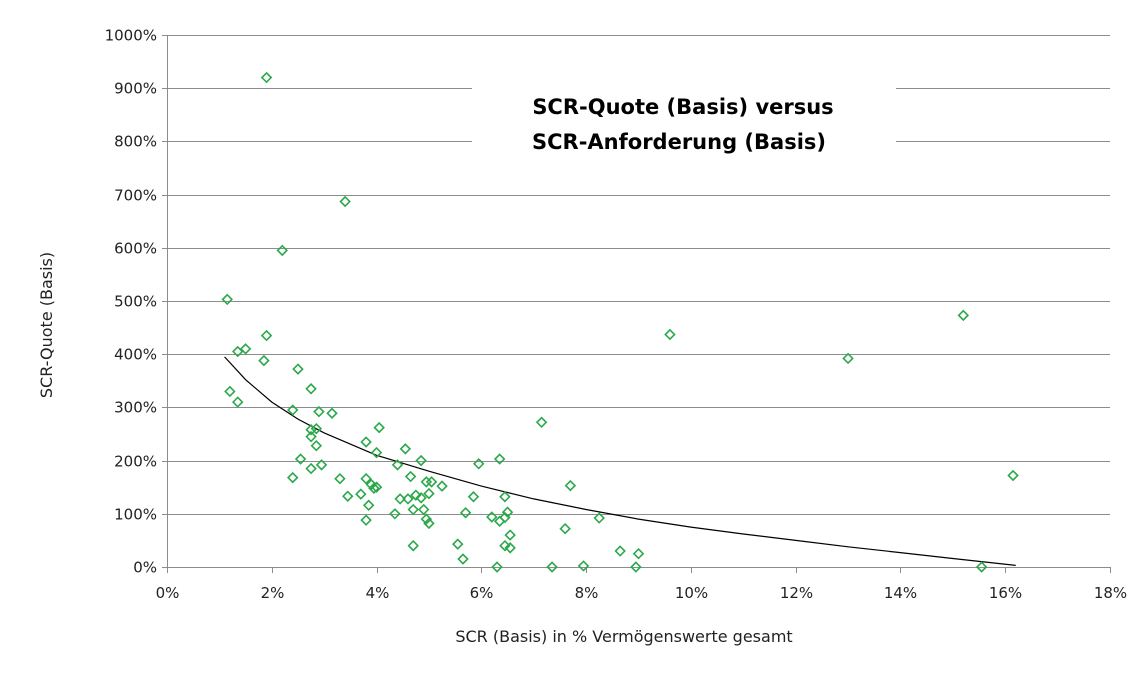  I want to click on y-tick-label: 200%, so click(135, 462).